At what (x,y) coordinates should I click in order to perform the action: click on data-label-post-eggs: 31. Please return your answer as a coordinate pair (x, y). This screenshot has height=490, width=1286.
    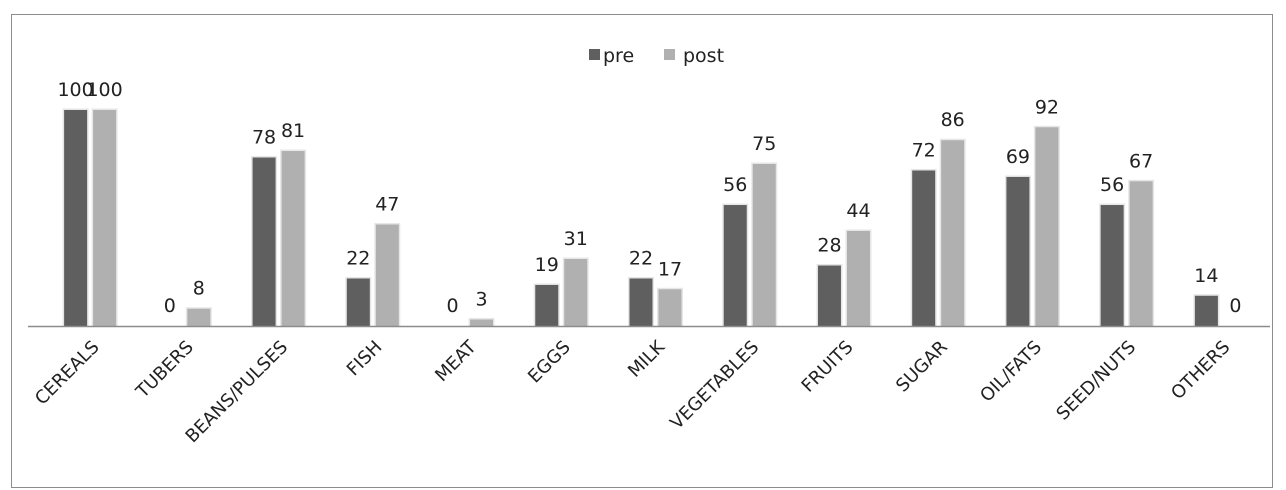
    Looking at the image, I should click on (576, 239).